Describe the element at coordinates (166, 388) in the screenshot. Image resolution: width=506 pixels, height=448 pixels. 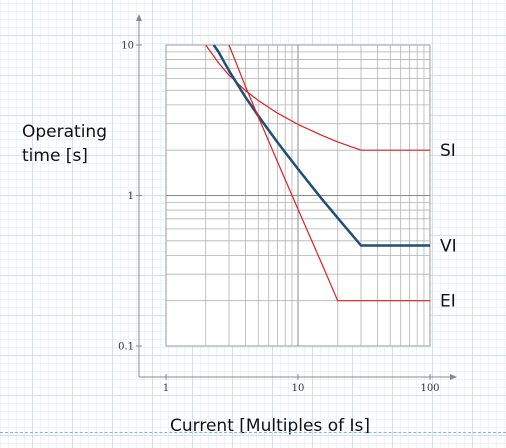
I see `x-tick-label: 1` at that location.